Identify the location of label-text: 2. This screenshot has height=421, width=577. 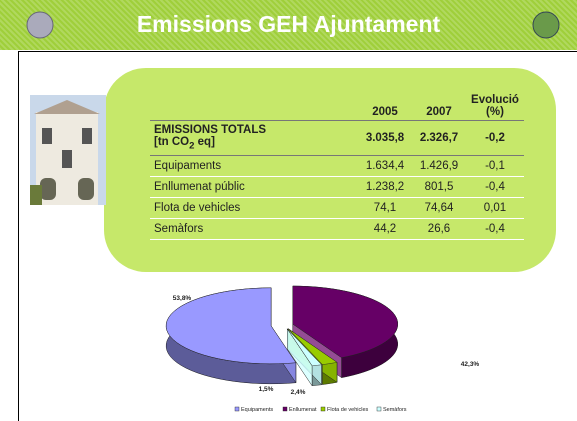
(192, 146).